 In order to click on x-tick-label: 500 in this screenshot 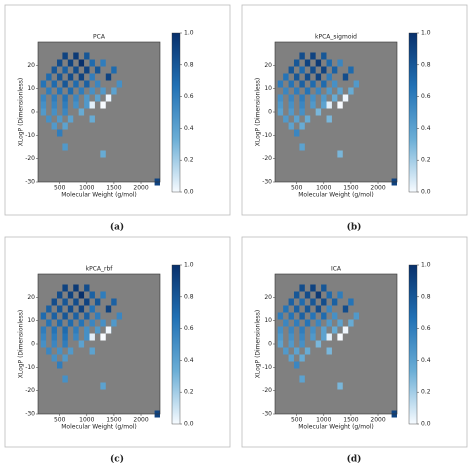, I will do `click(297, 188)`.